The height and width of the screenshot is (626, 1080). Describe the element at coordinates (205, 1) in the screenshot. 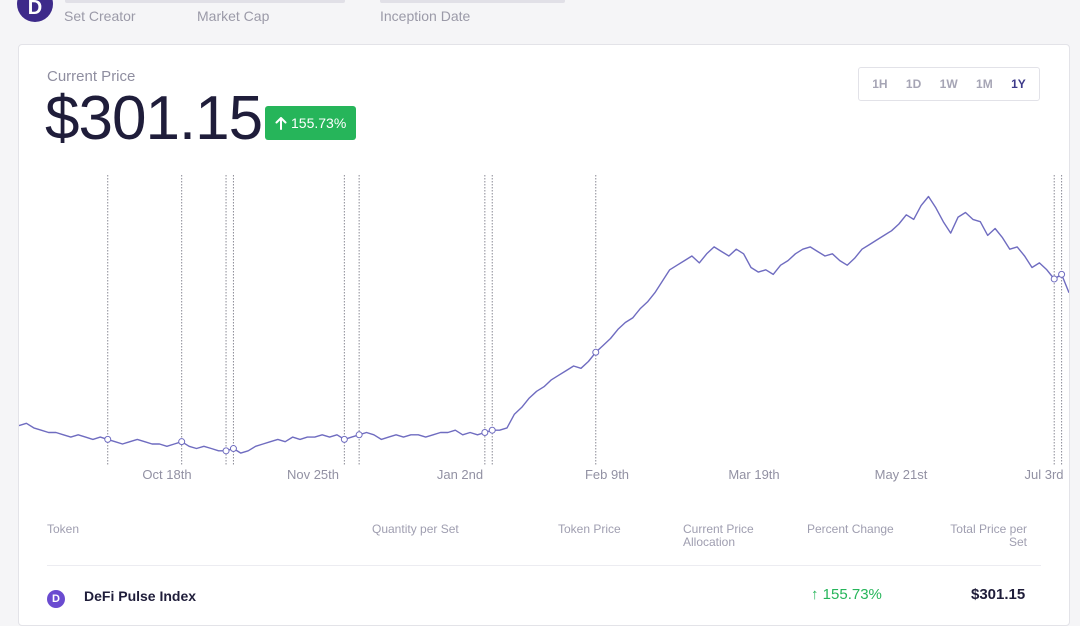

I see `meta-values-blurred` at that location.